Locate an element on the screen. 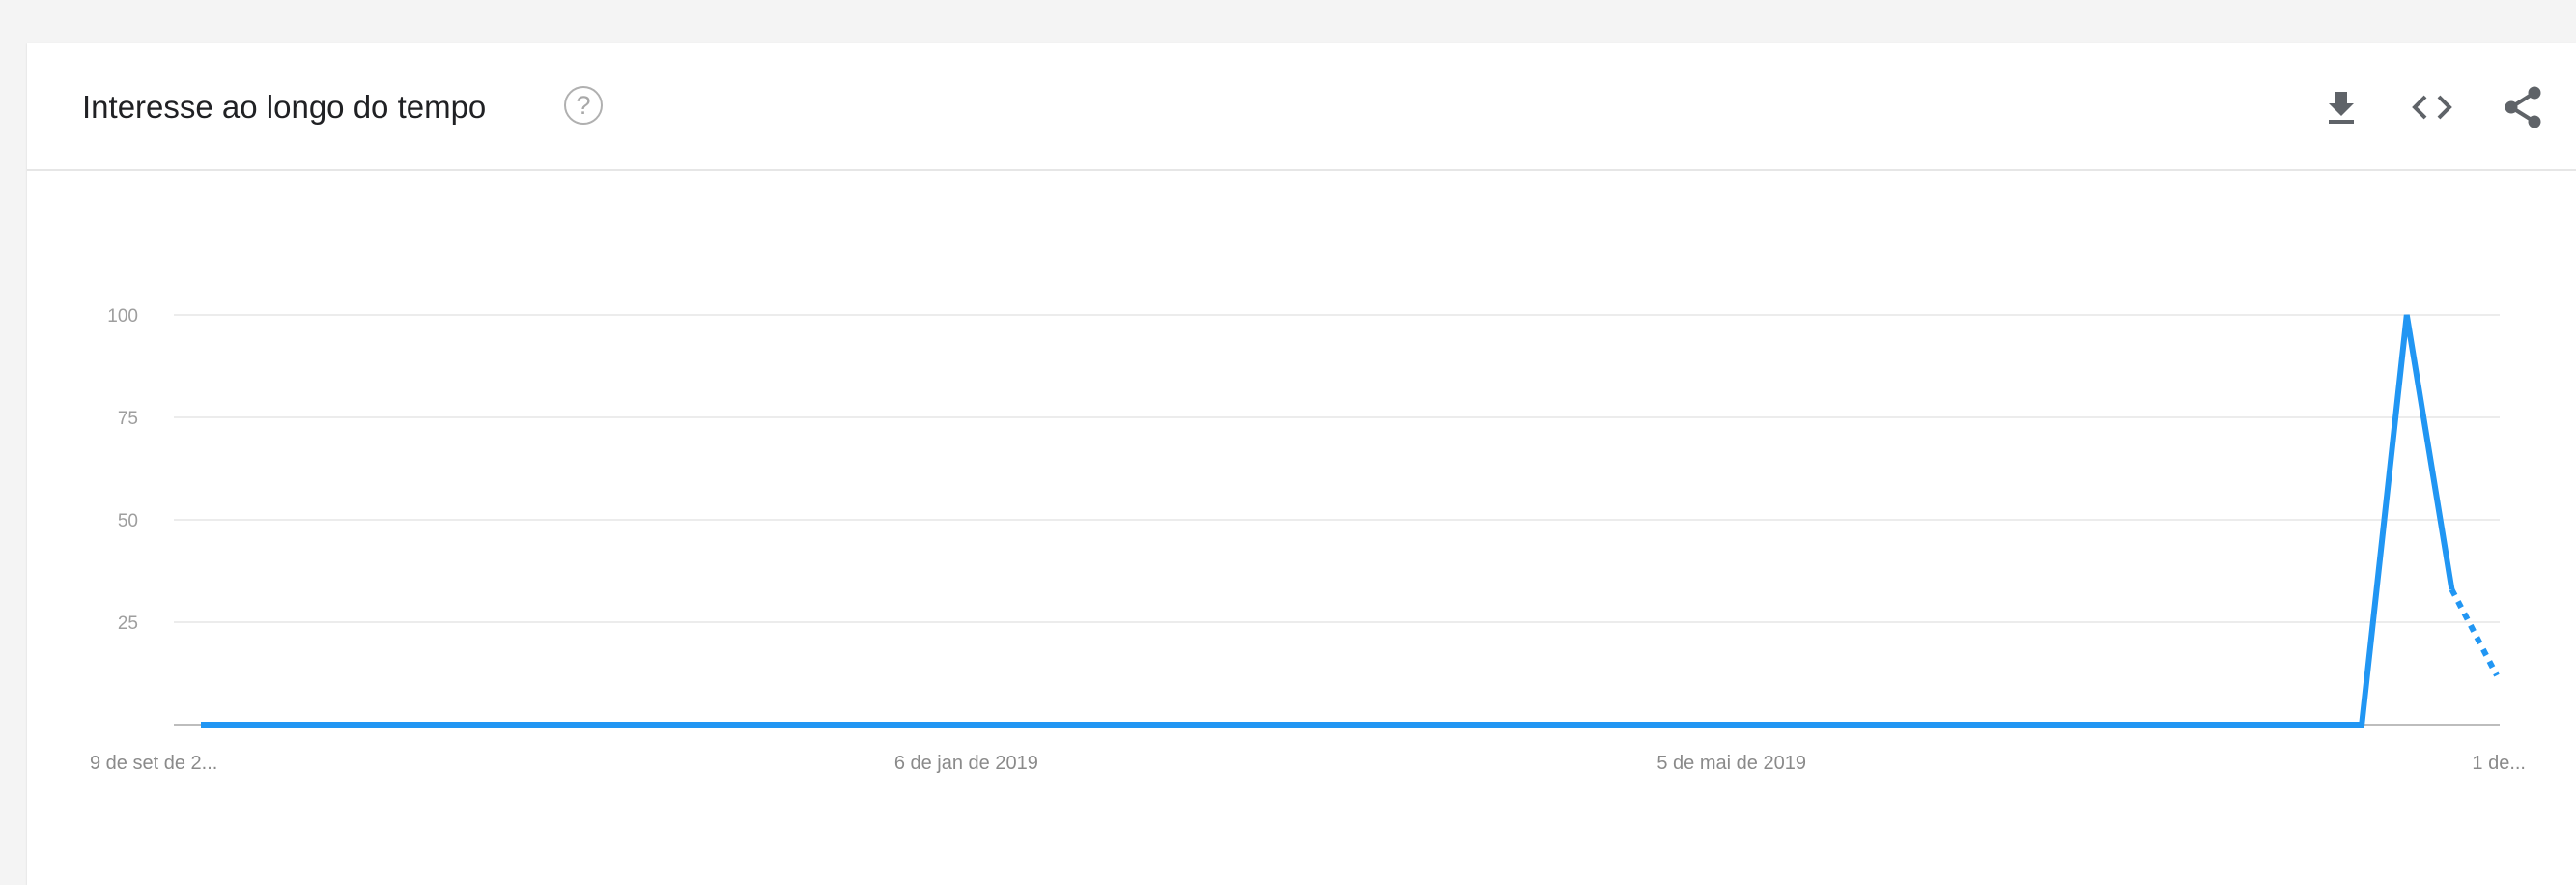 The image size is (2576, 885). download-icon is located at coordinates (2341, 108).